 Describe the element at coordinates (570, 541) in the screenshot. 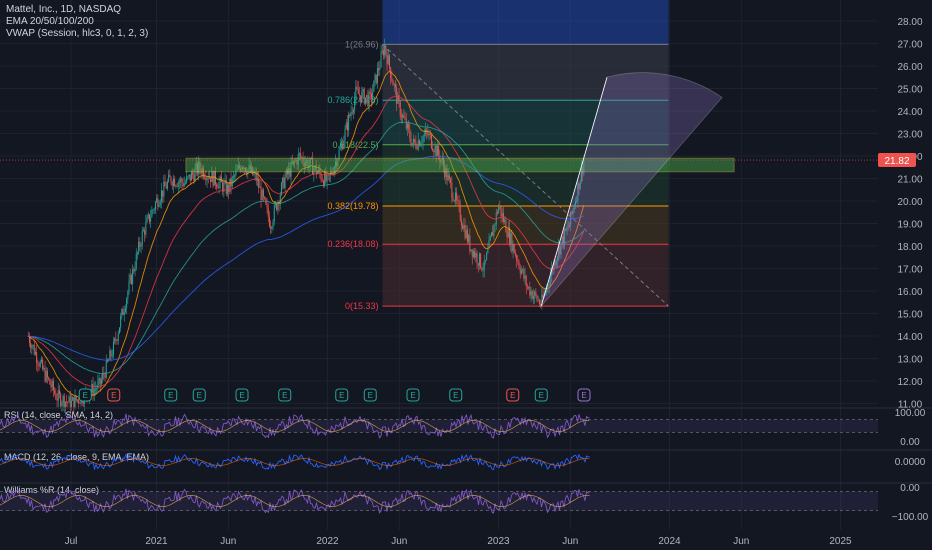

I see `time-tick-label: Jun` at that location.